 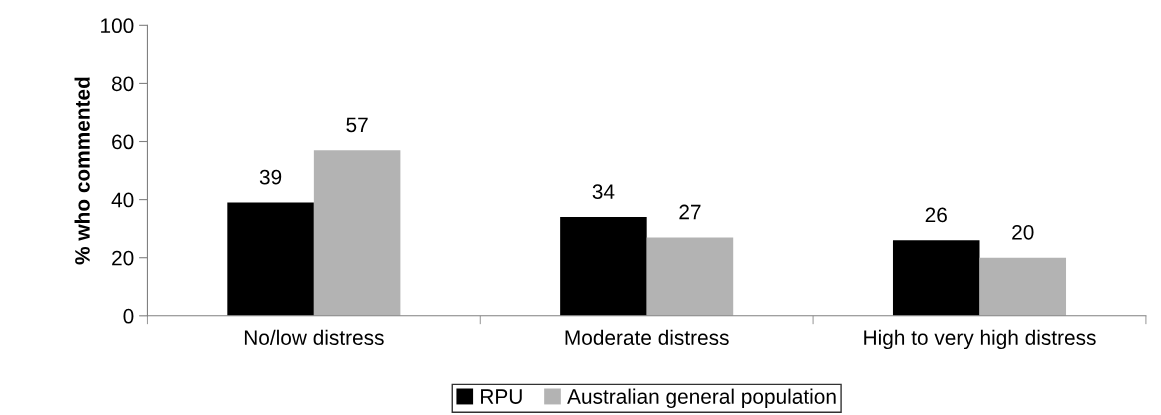 I want to click on data-label: 34, so click(x=603, y=192).